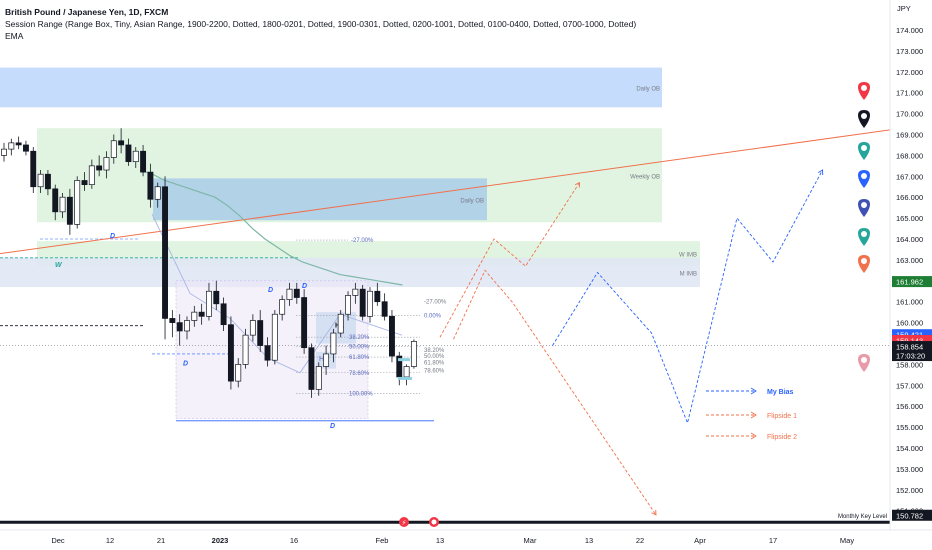 This screenshot has height=550, width=932. Describe the element at coordinates (782, 416) in the screenshot. I see `legend-label-1: Flipside 1` at that location.